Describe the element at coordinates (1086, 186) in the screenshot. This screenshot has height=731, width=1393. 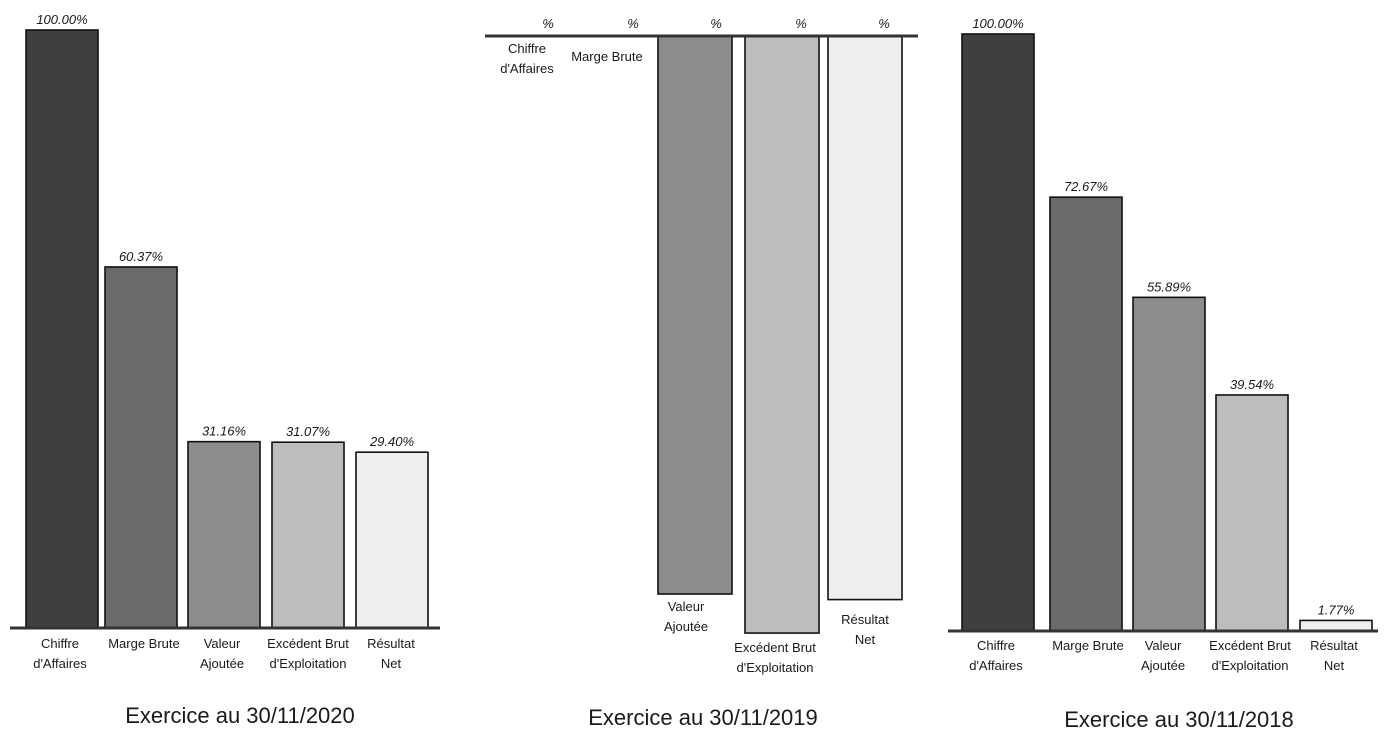
I see `value-label-3-2: 72.67%` at that location.